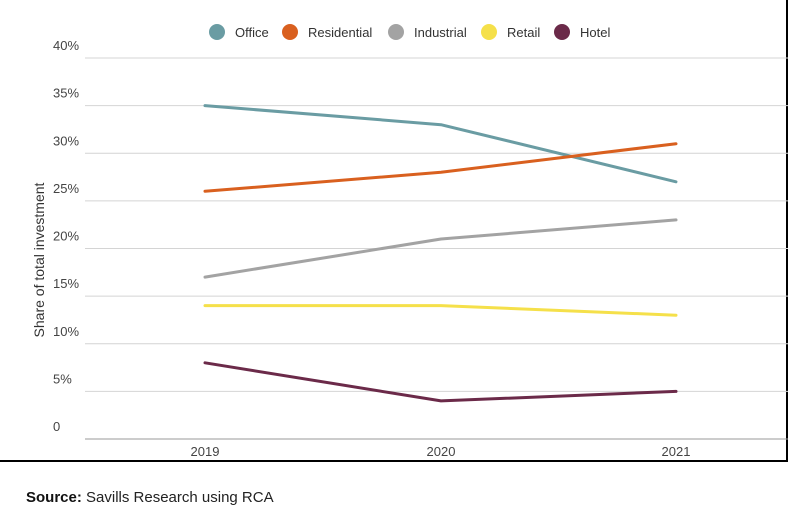 The image size is (788, 508). I want to click on legend-marker-office, so click(217, 32).